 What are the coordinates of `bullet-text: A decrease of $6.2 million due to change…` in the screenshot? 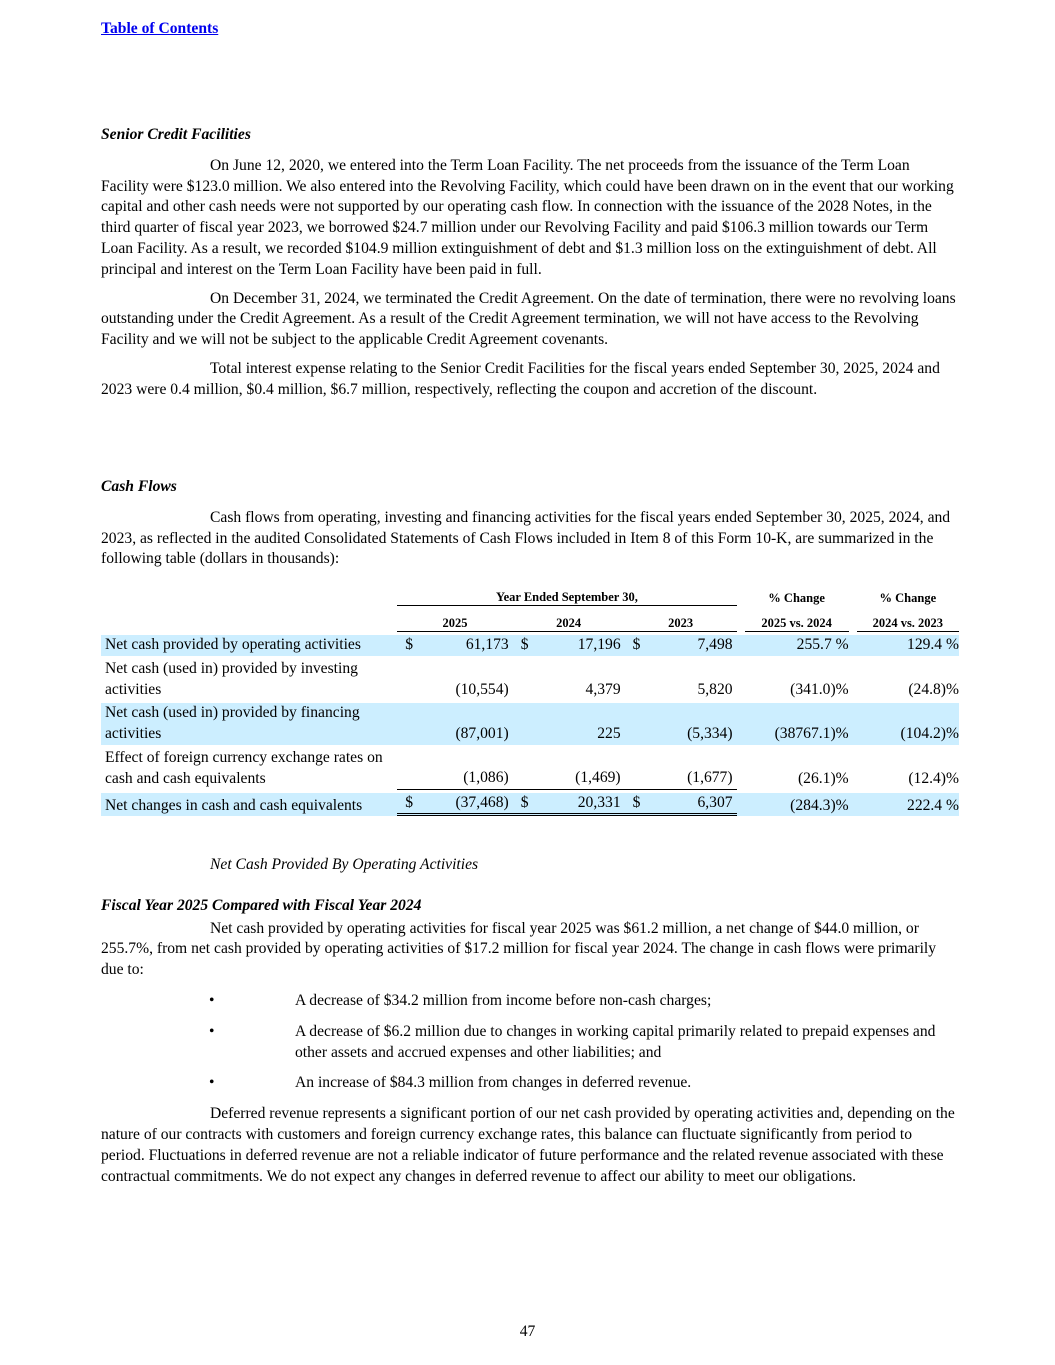 It's located at (615, 1041).